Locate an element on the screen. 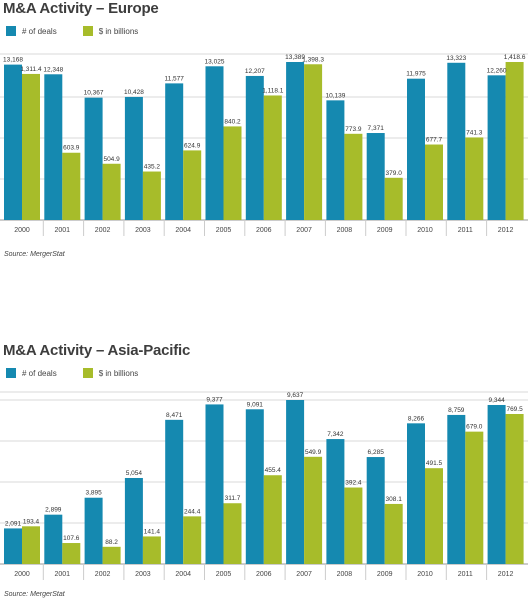 This screenshot has width=528, height=604. data-label-billions: 107.6 is located at coordinates (71, 538).